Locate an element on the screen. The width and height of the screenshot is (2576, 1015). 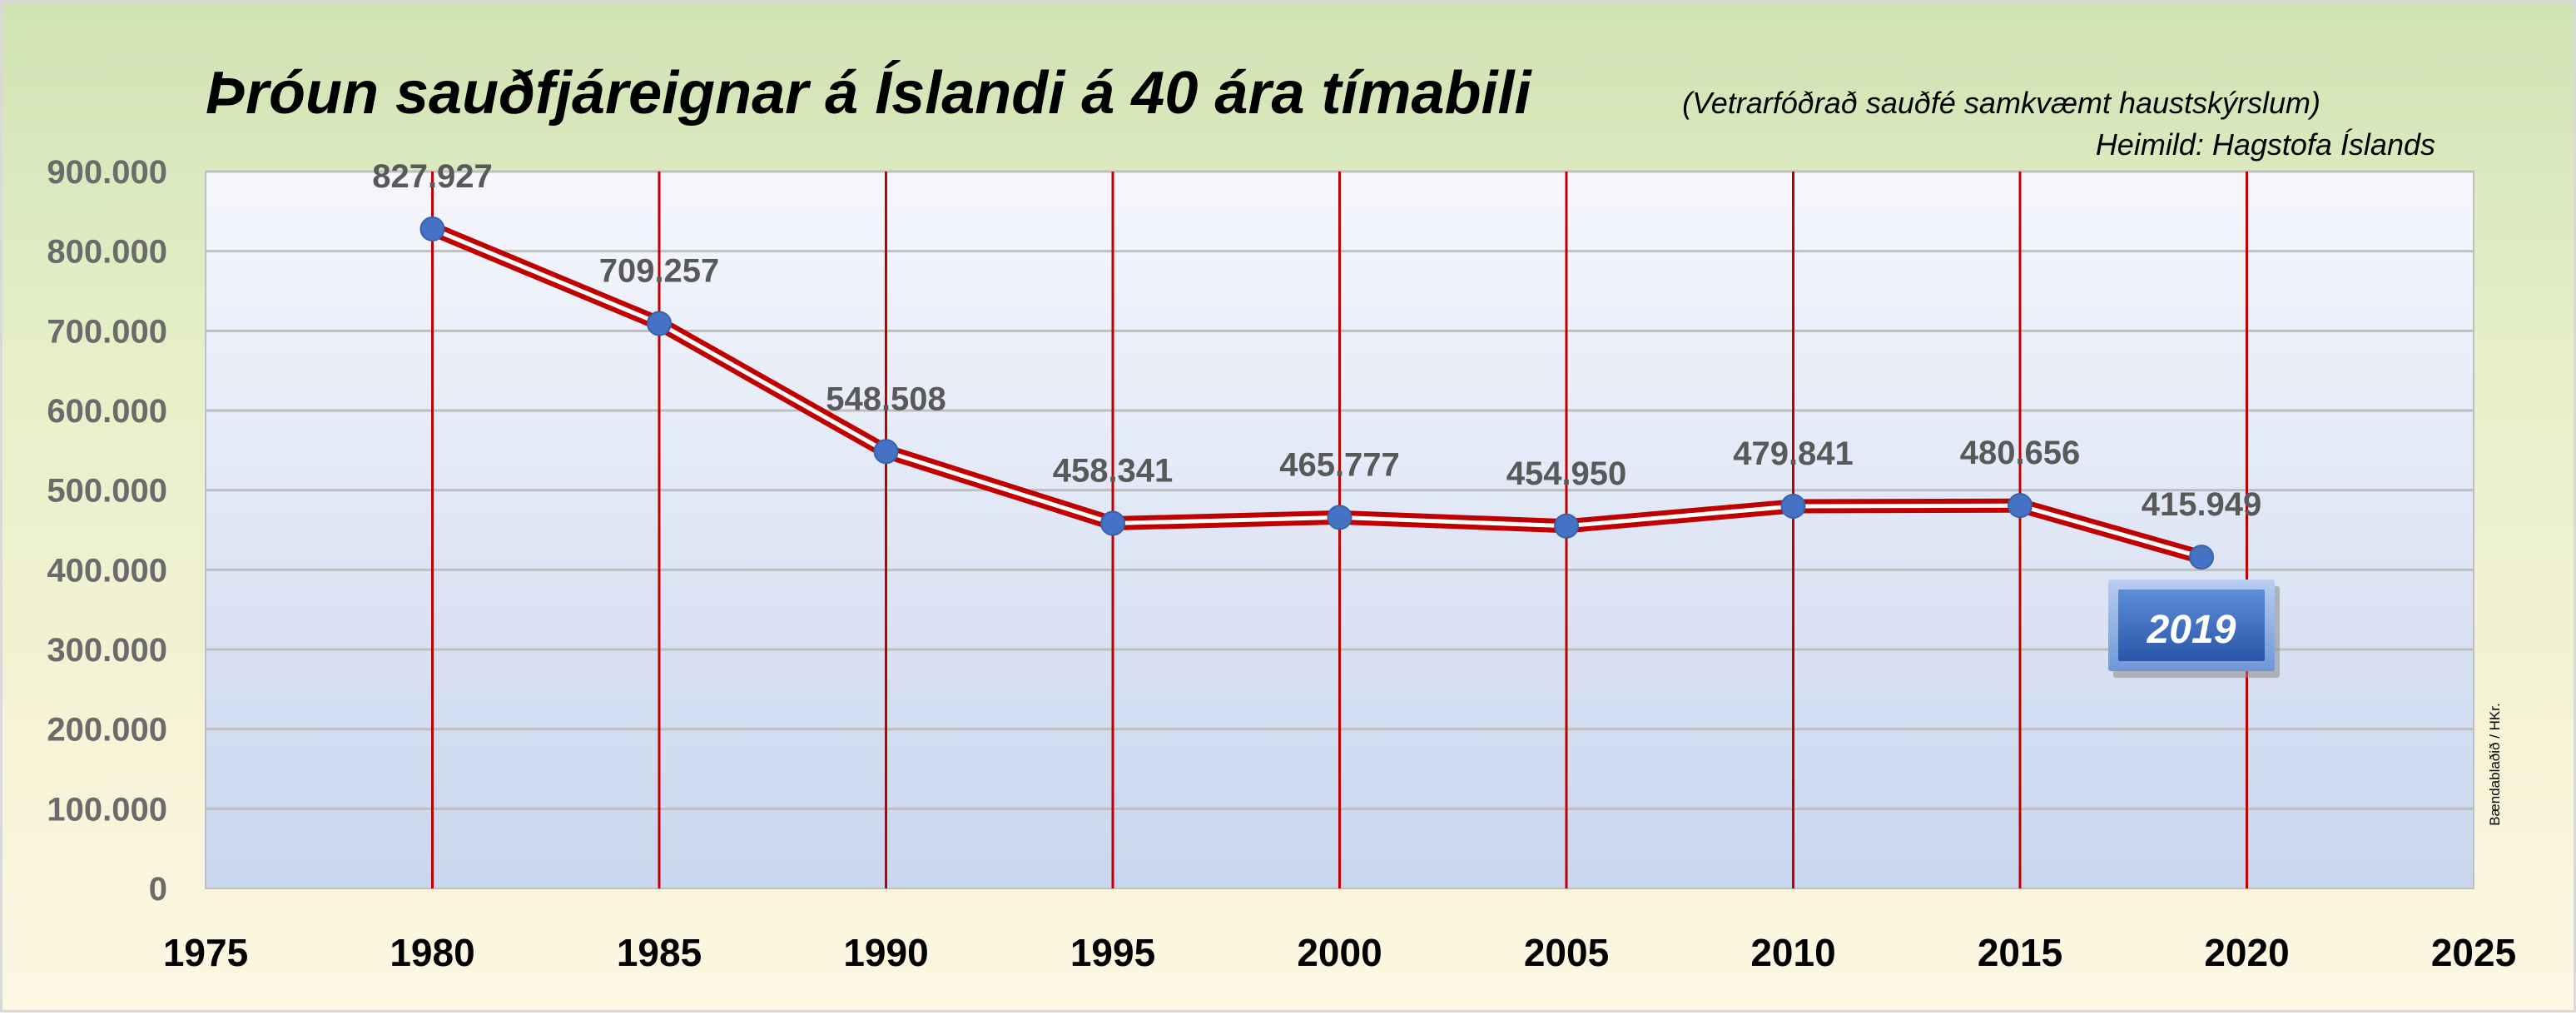
chart-source: Heimild: Hagstofa Íslands is located at coordinates (2265, 144).